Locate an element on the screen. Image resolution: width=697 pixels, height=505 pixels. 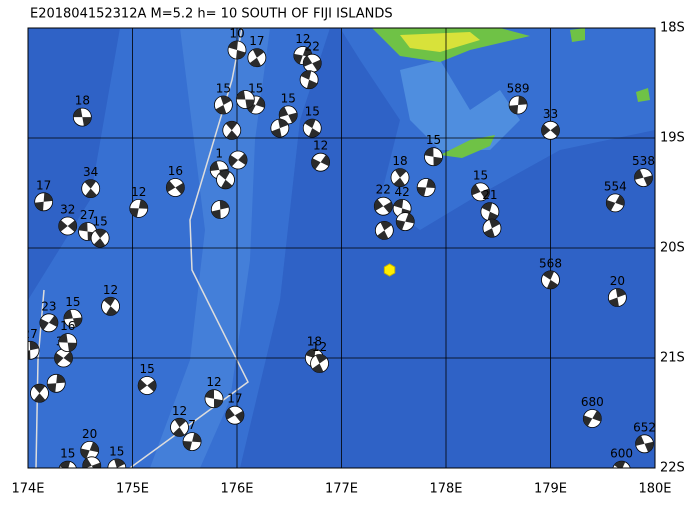
event-label: 17 is located at coordinates (234, 399).